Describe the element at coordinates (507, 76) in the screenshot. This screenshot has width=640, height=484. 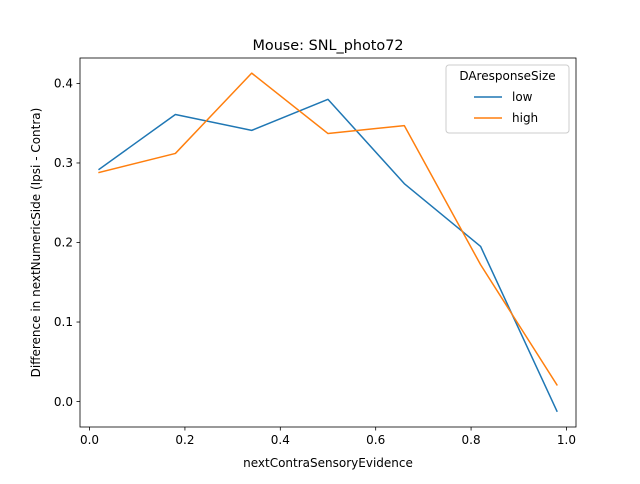
I see `legend-title: DAresponseSize` at that location.